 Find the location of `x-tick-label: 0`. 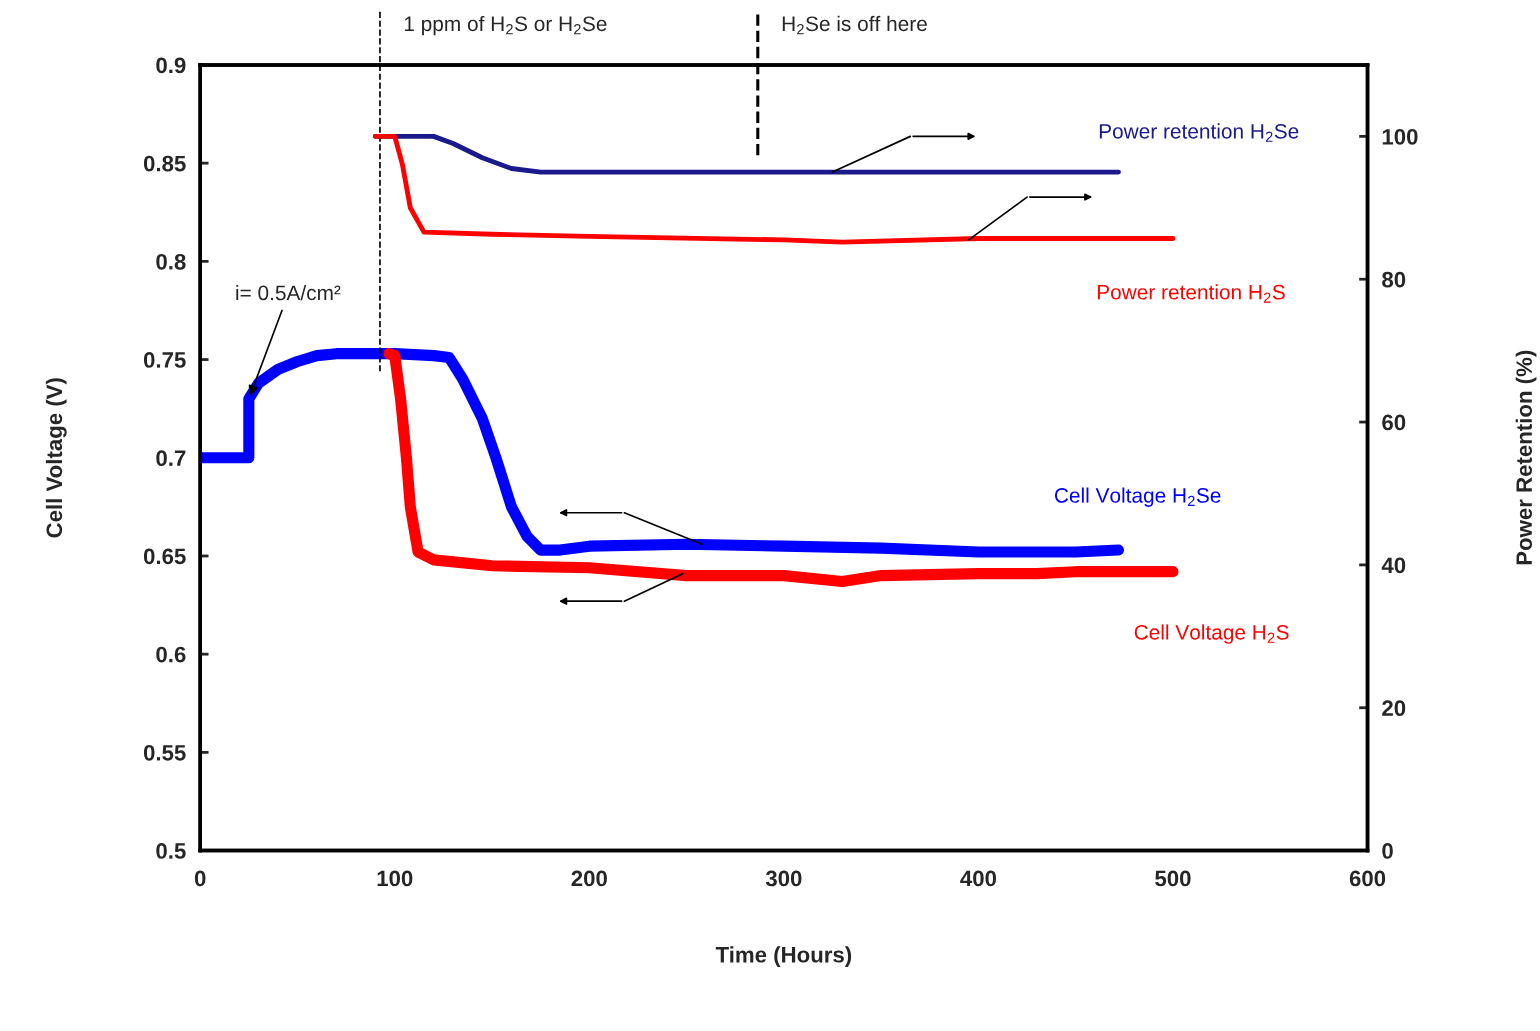

x-tick-label: 0 is located at coordinates (200, 878).